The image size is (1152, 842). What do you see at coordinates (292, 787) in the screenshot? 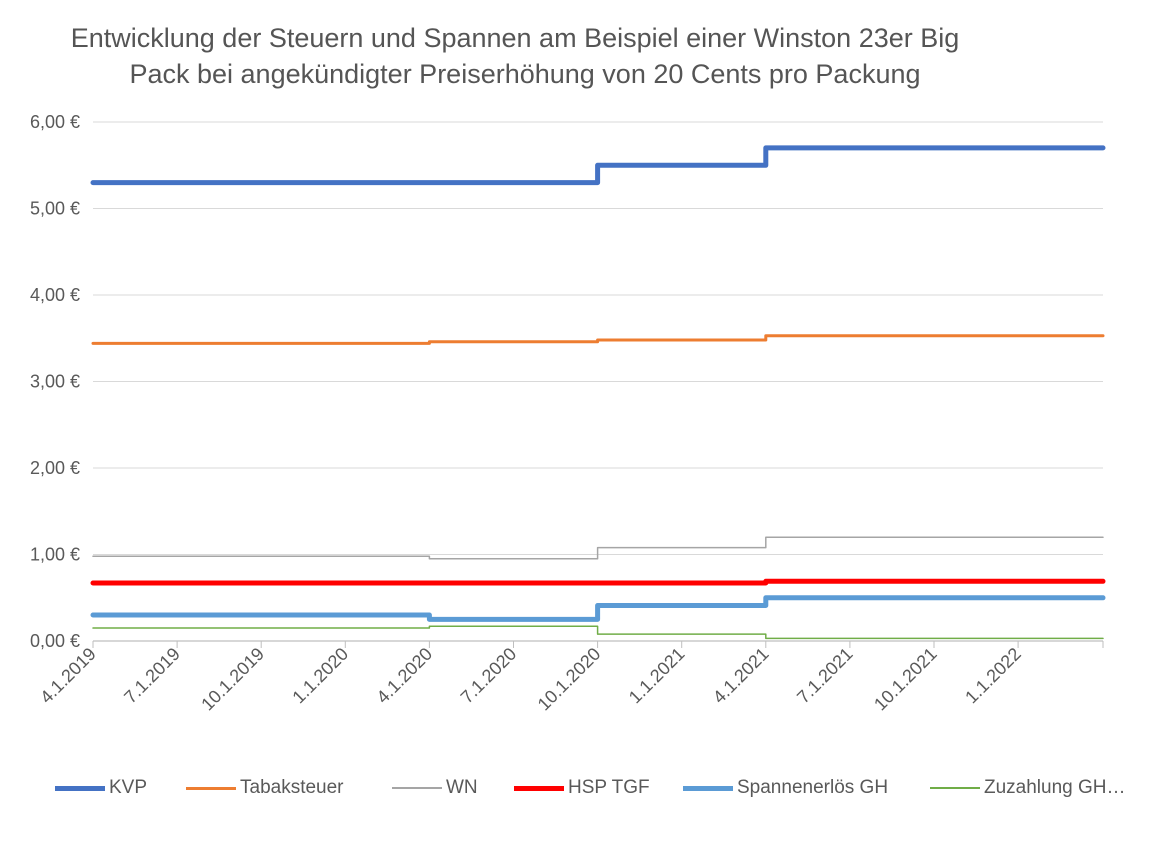
I see `legend-label: Tabaksteuer` at bounding box center [292, 787].